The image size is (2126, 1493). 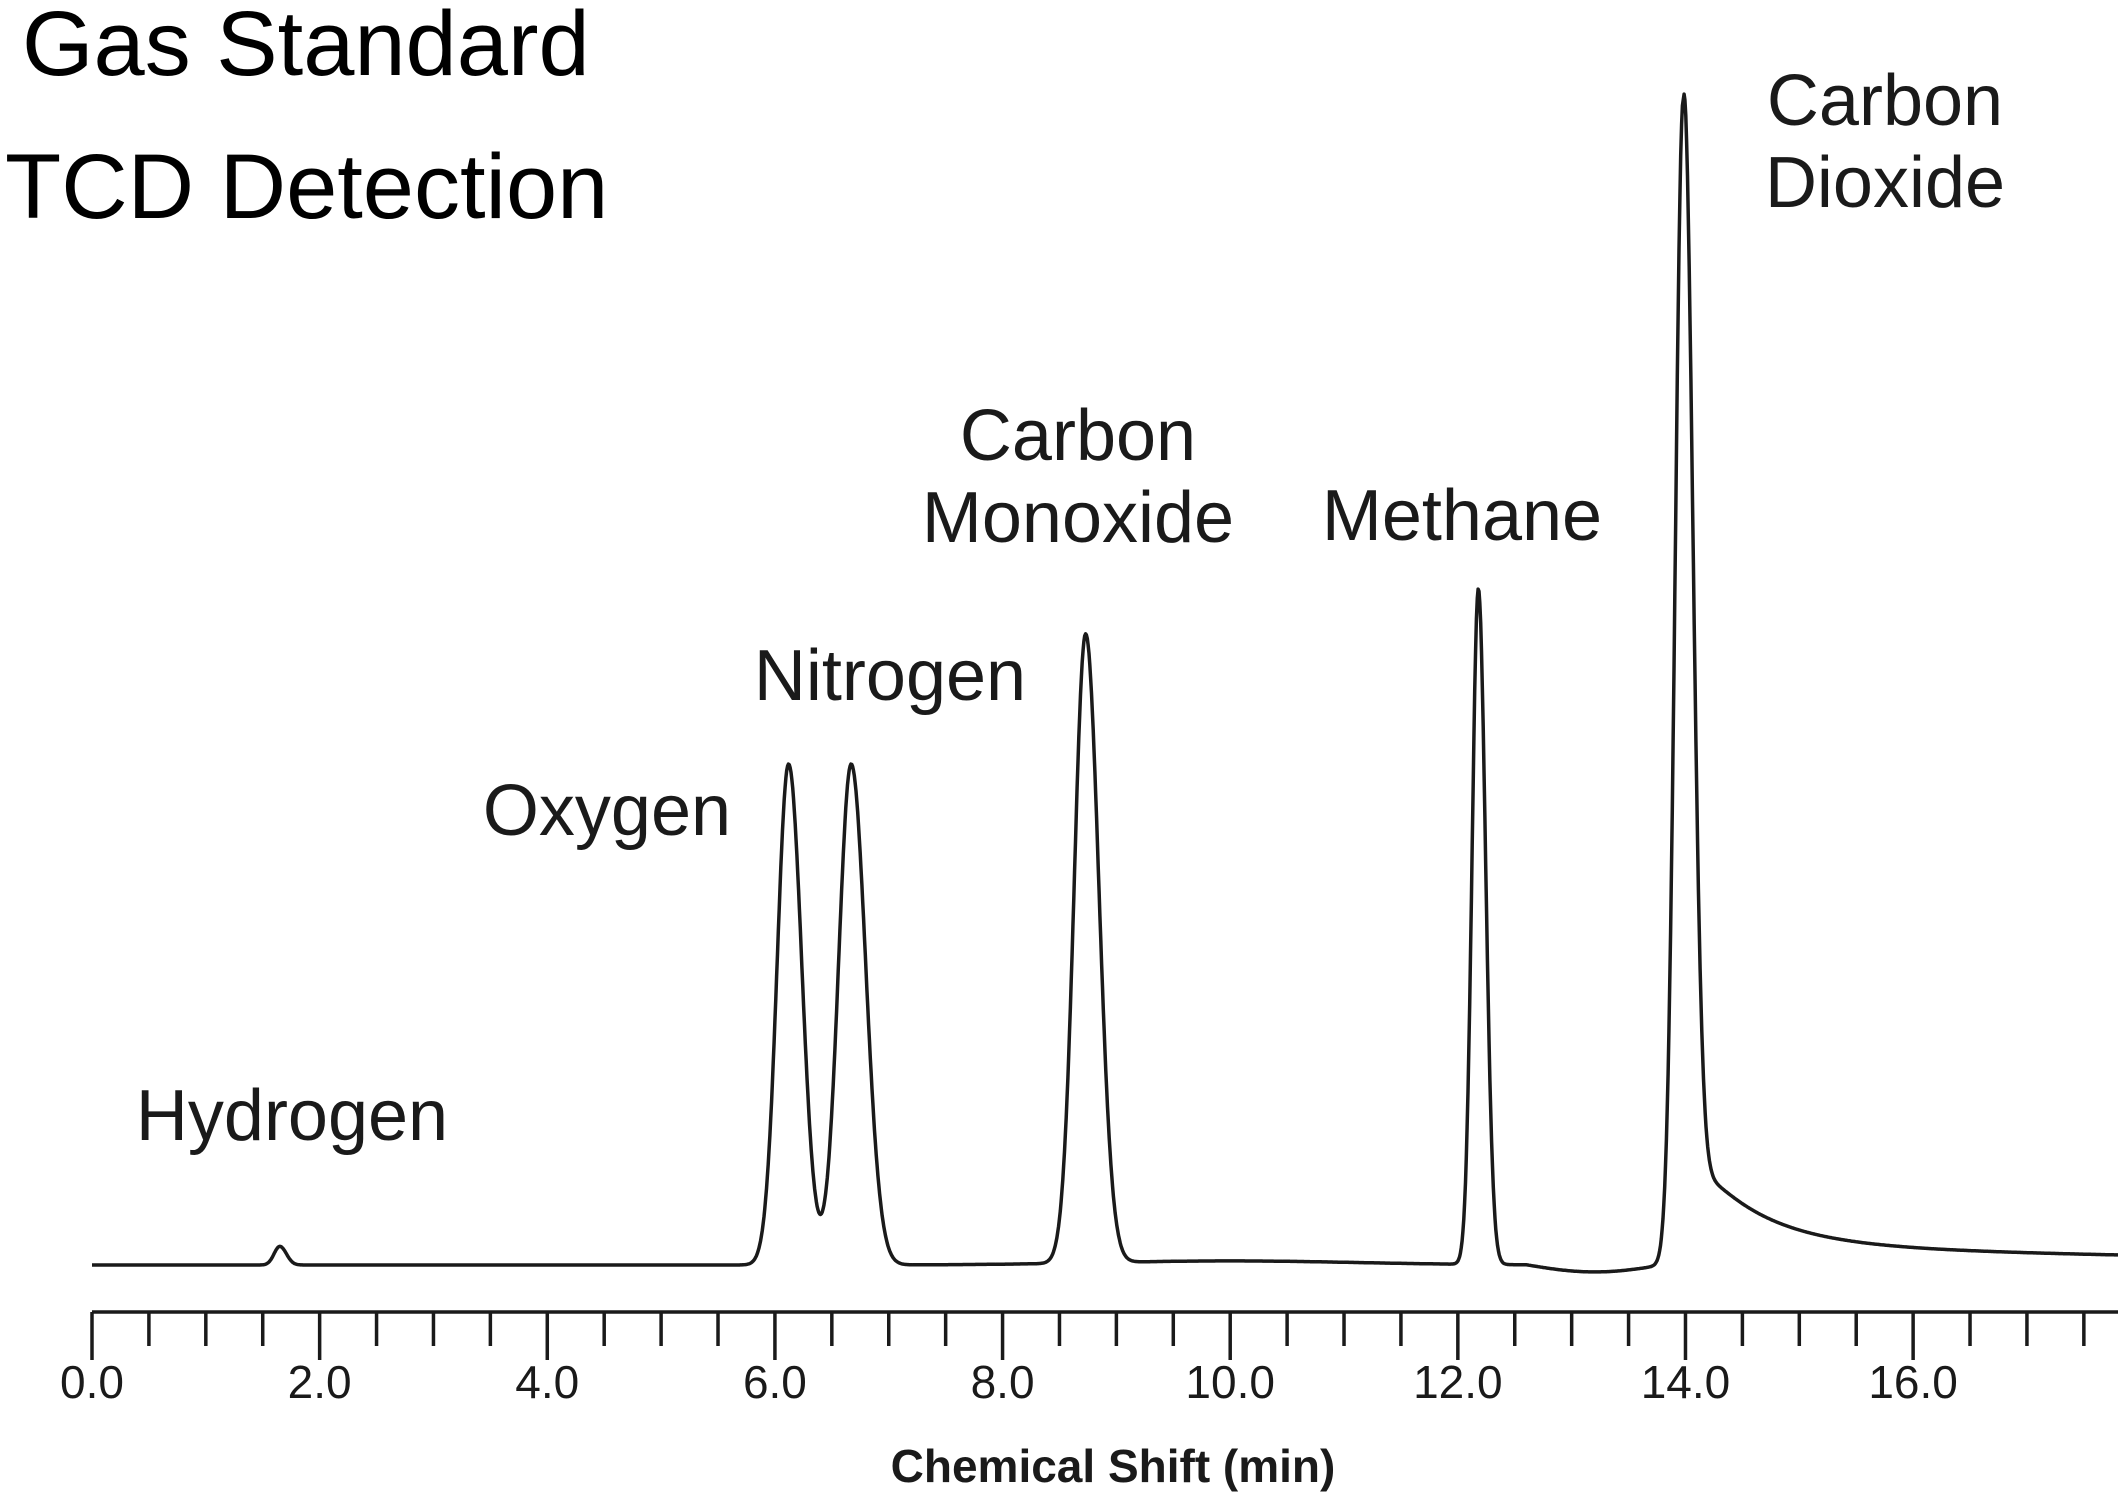 What do you see at coordinates (292, 1116) in the screenshot?
I see `peak-label: Hydrogen` at bounding box center [292, 1116].